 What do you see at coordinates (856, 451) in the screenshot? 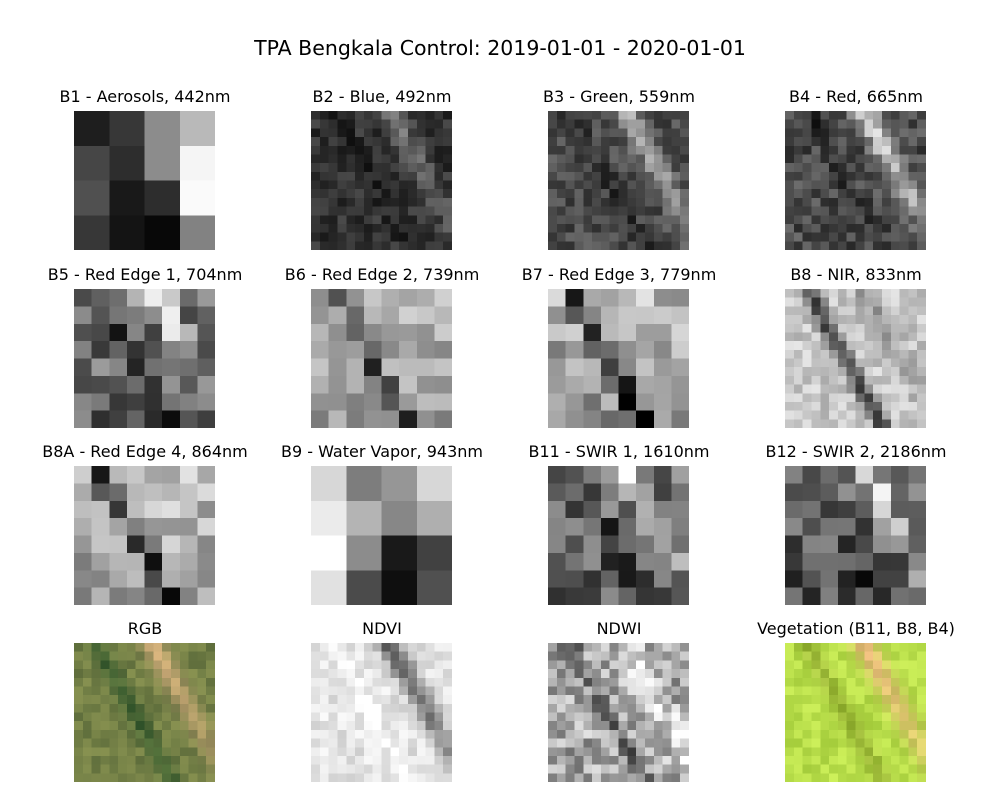
I see `panel-title: B12 - SWIR 2, 2186nm` at bounding box center [856, 451].